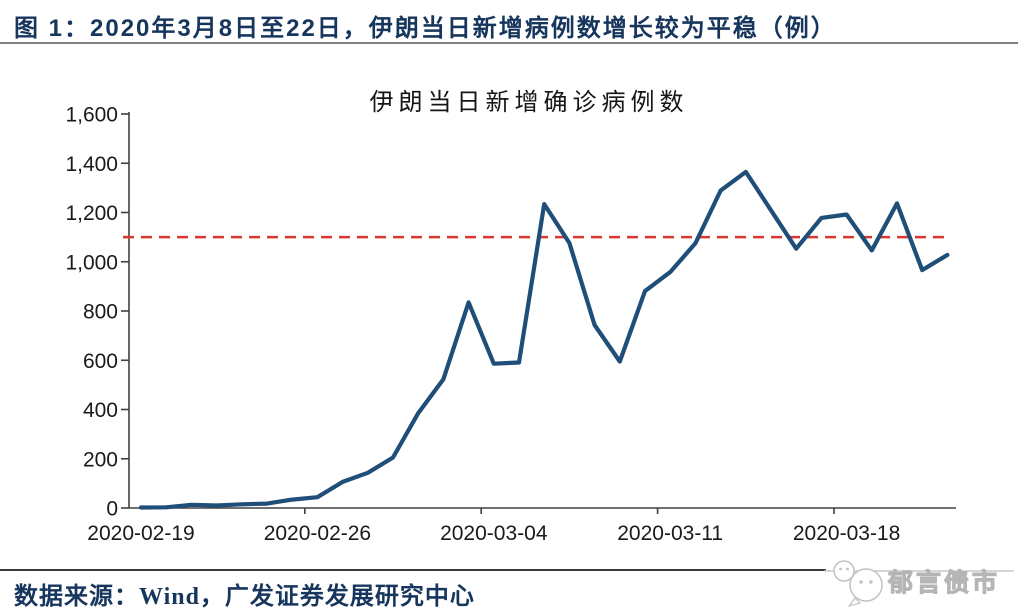 This screenshot has width=1018, height=612. I want to click on x-tick-label: 2020-03-04, so click(494, 533).